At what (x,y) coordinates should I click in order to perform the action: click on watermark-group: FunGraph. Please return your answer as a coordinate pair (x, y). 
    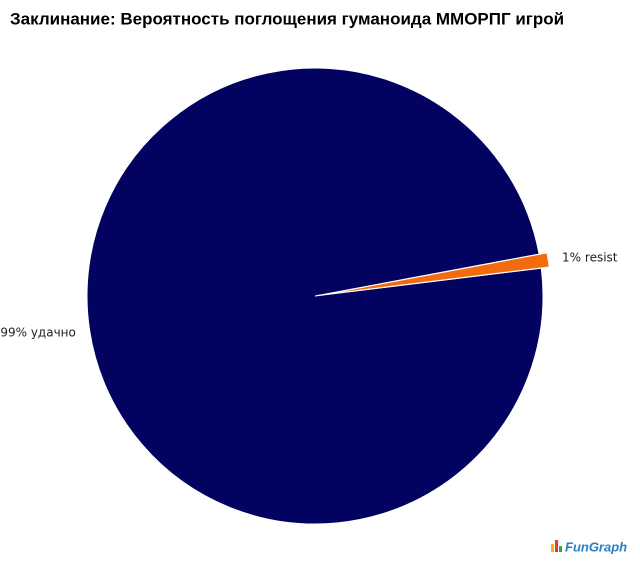
    Looking at the image, I should click on (589, 546).